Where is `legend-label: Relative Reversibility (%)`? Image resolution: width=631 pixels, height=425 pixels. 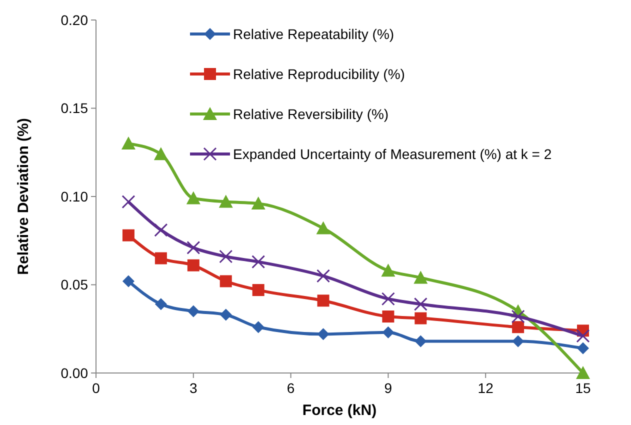
legend-label: Relative Reversibility (%) is located at coordinates (311, 114).